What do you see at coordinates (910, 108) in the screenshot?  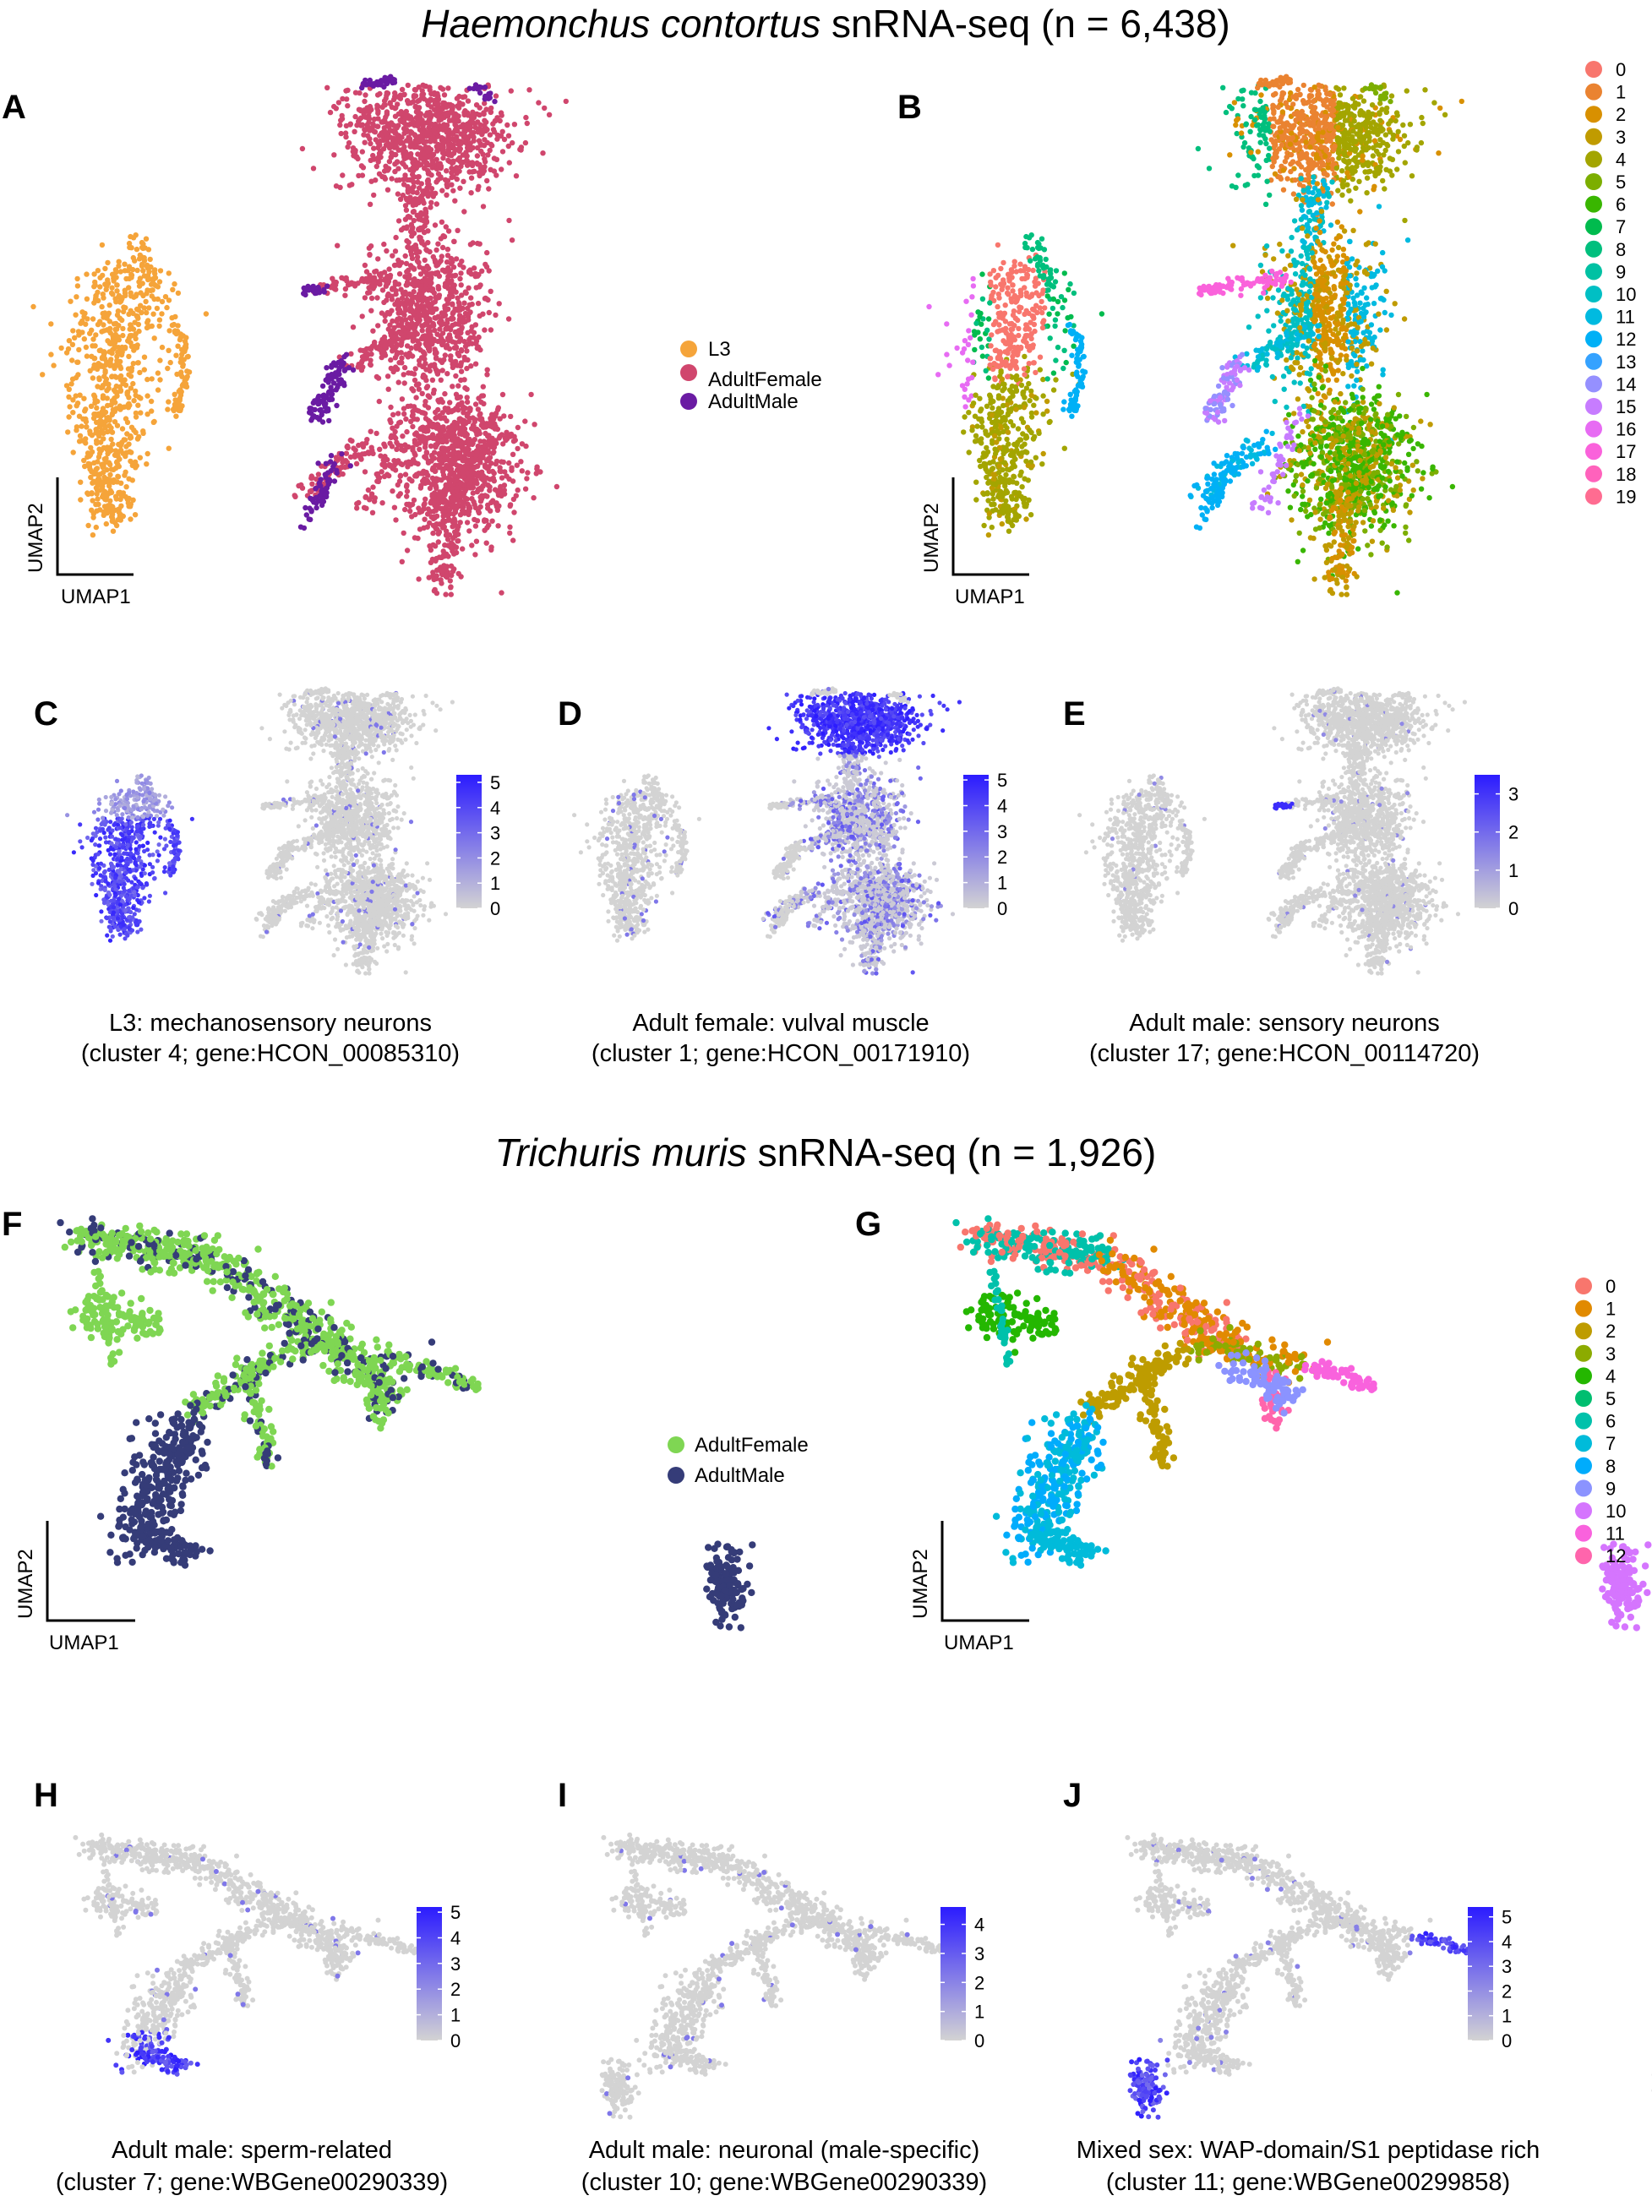 I see `panel-letter-b: B` at bounding box center [910, 108].